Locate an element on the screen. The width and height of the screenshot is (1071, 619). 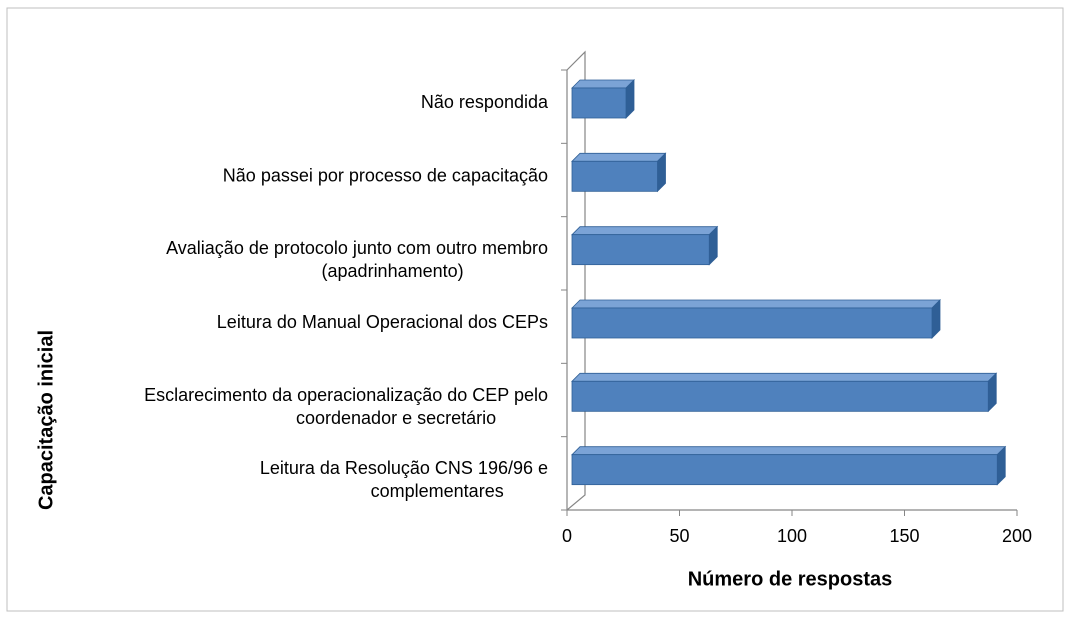
label-line: (apadrinhamento) is located at coordinates (393, 271).